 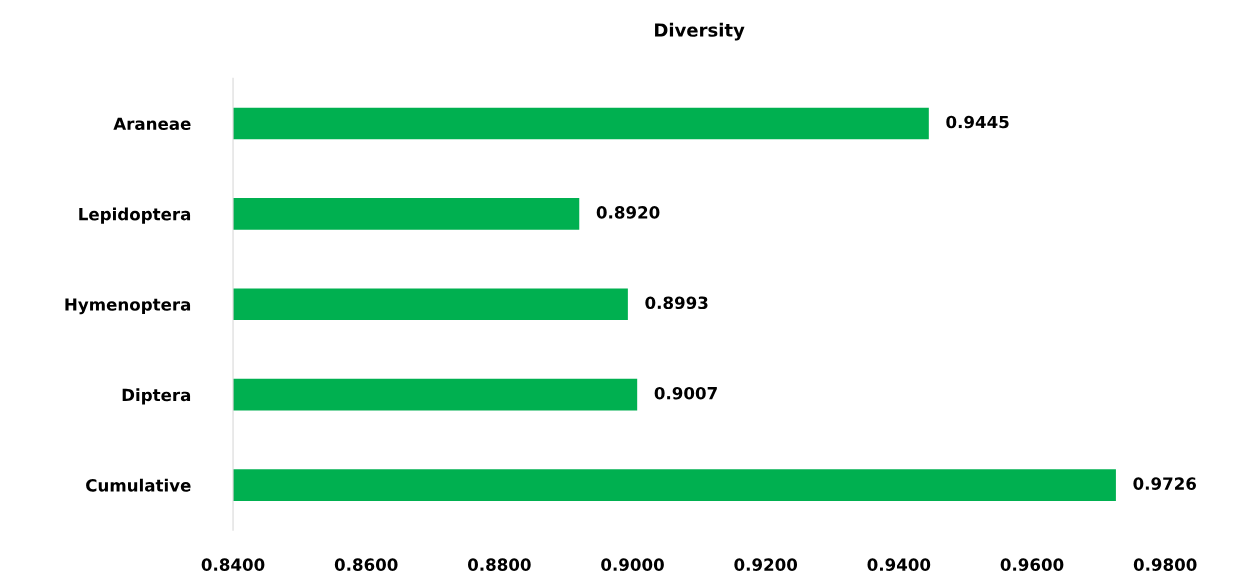 What do you see at coordinates (152, 124) in the screenshot?
I see `y-tick-label: Araneae` at bounding box center [152, 124].